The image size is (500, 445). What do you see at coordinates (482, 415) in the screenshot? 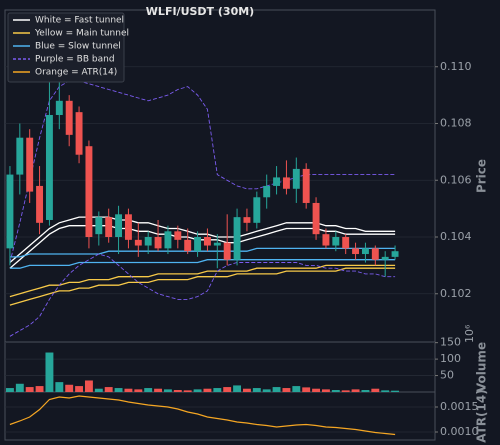
I see `y-axis-label: ATR(14)` at bounding box center [482, 415].